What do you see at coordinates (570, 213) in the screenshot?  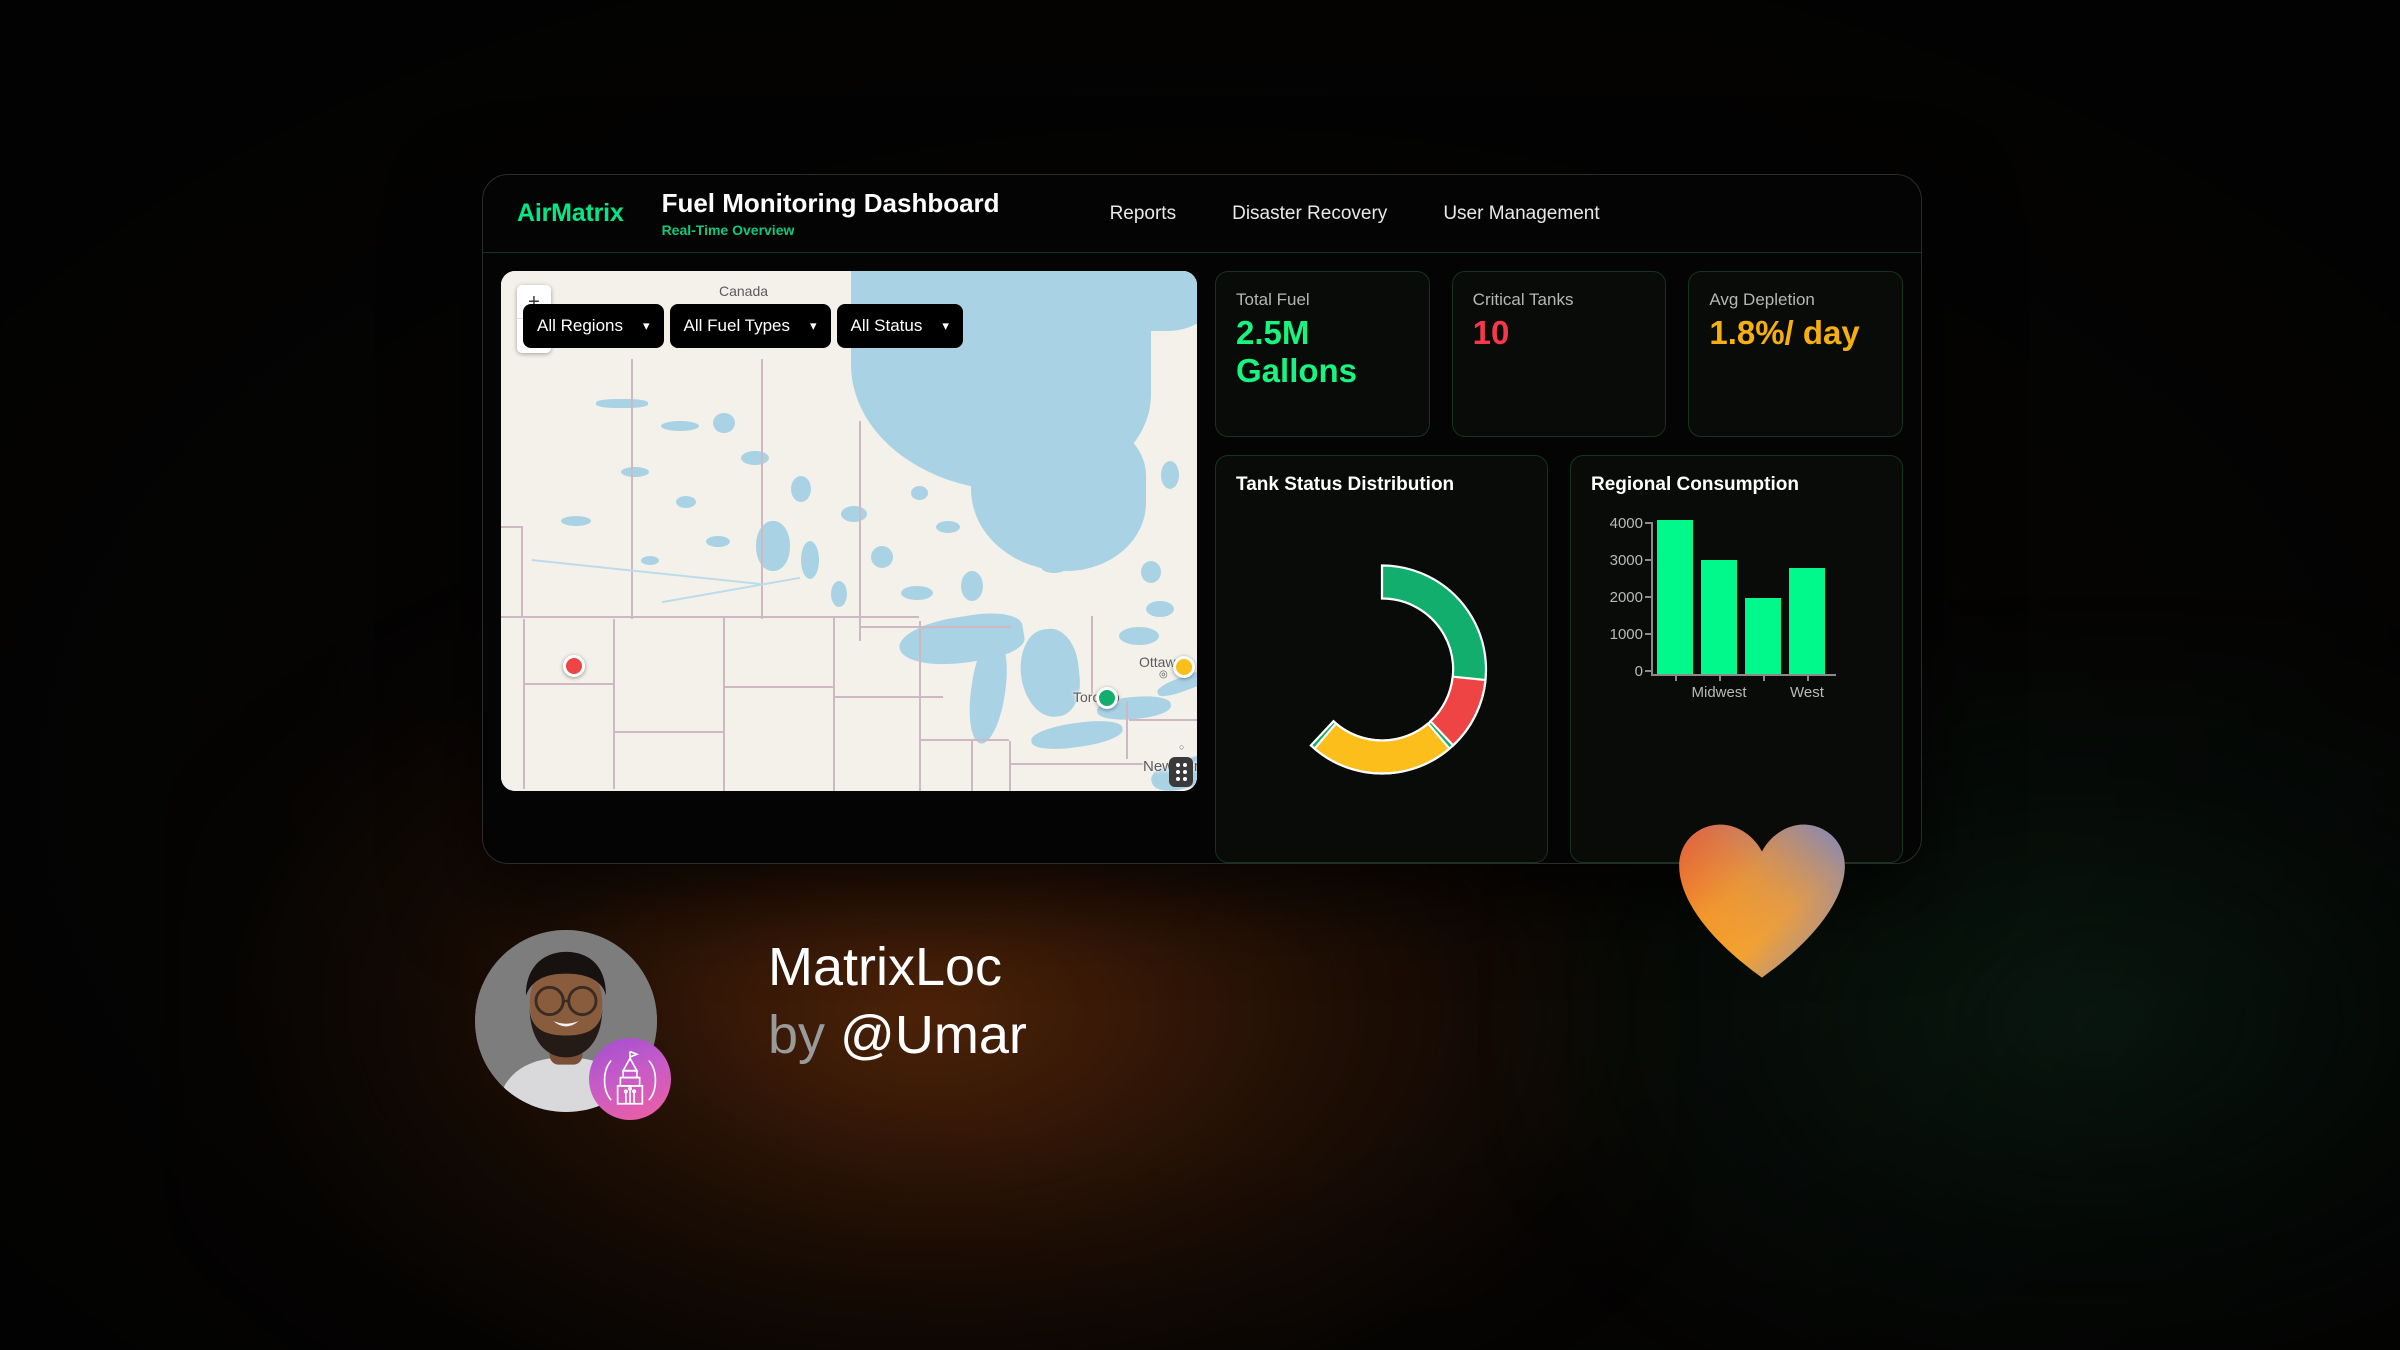 I see `brand-logo: AirMatrix` at bounding box center [570, 213].